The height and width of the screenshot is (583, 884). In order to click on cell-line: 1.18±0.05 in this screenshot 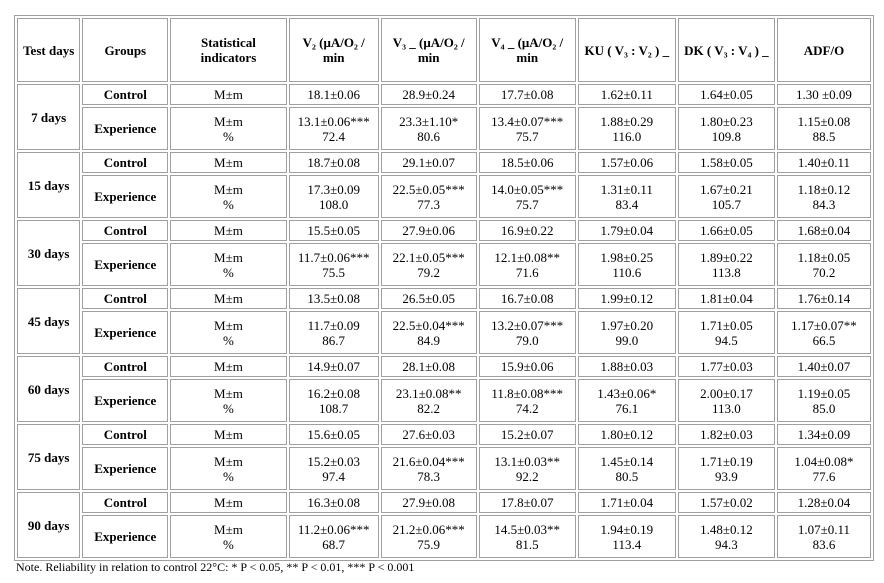, I will do `click(824, 257)`.